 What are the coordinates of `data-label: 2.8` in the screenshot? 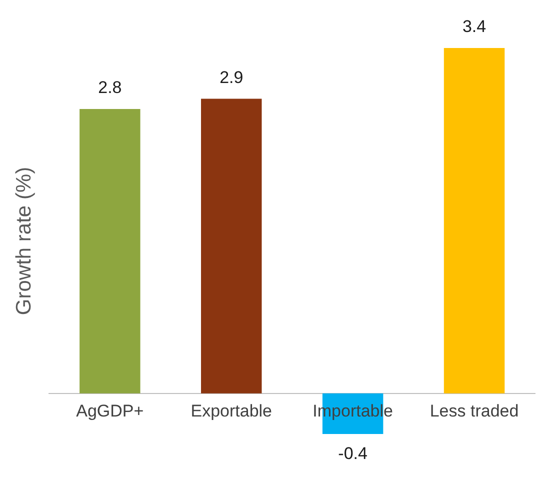 It's located at (110, 88).